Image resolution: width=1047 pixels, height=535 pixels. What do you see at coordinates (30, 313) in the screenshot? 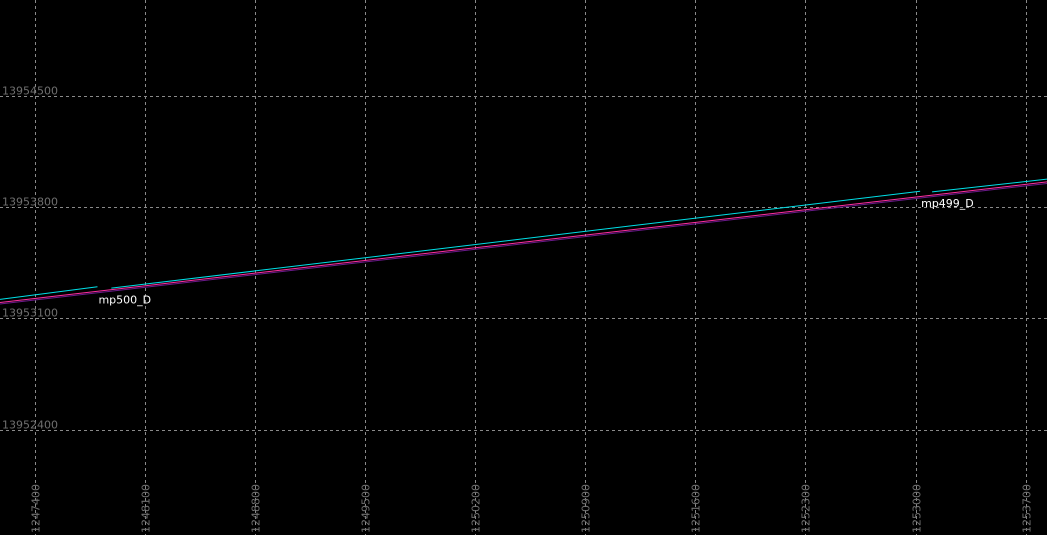
I see `y-axis-tick-label: 13953100` at bounding box center [30, 313].